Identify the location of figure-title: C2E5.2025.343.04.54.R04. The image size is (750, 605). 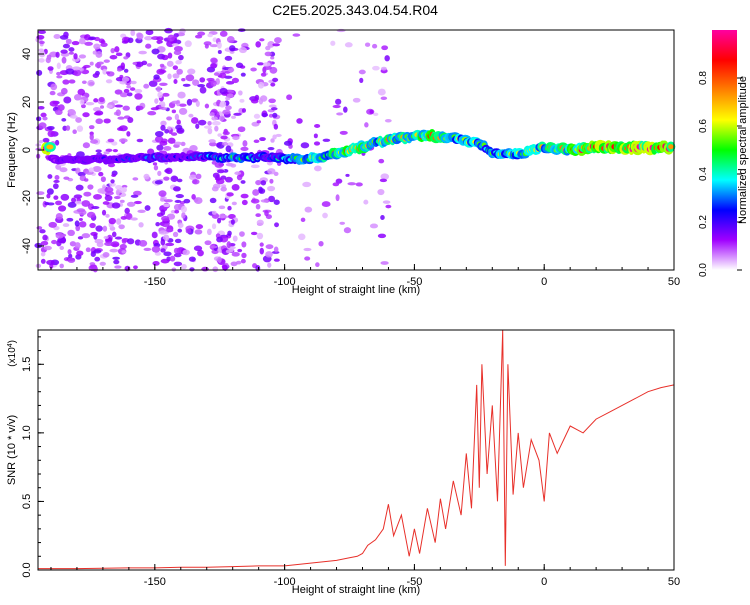
(355, 10).